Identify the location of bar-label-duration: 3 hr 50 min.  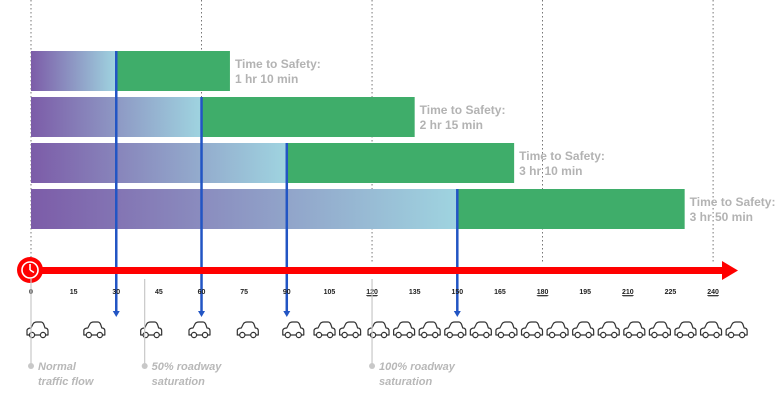
(721, 217).